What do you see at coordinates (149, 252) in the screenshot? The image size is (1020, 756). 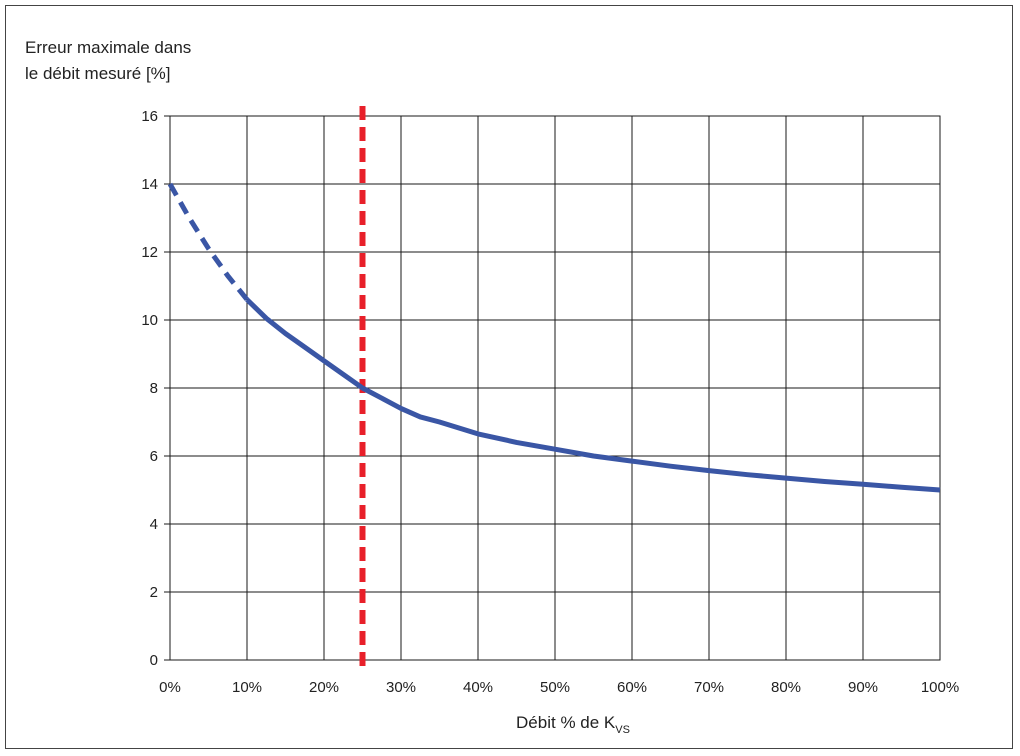 I see `y-tick-label-6: 12` at bounding box center [149, 252].